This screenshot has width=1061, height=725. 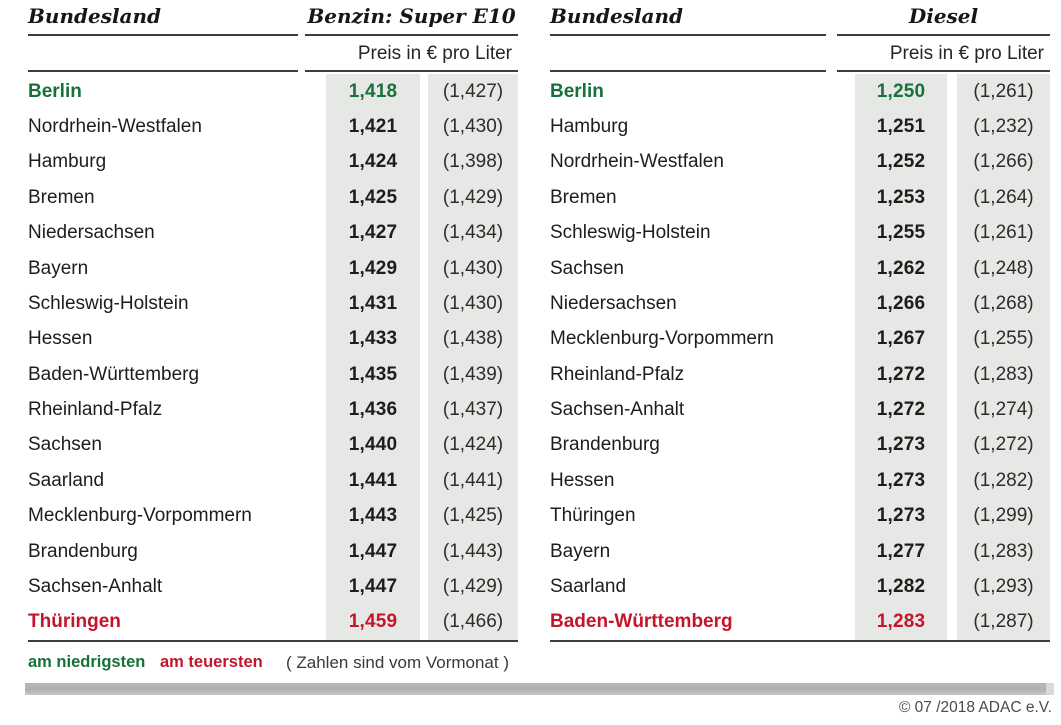 I want to click on current-price: 1,266, so click(x=901, y=303).